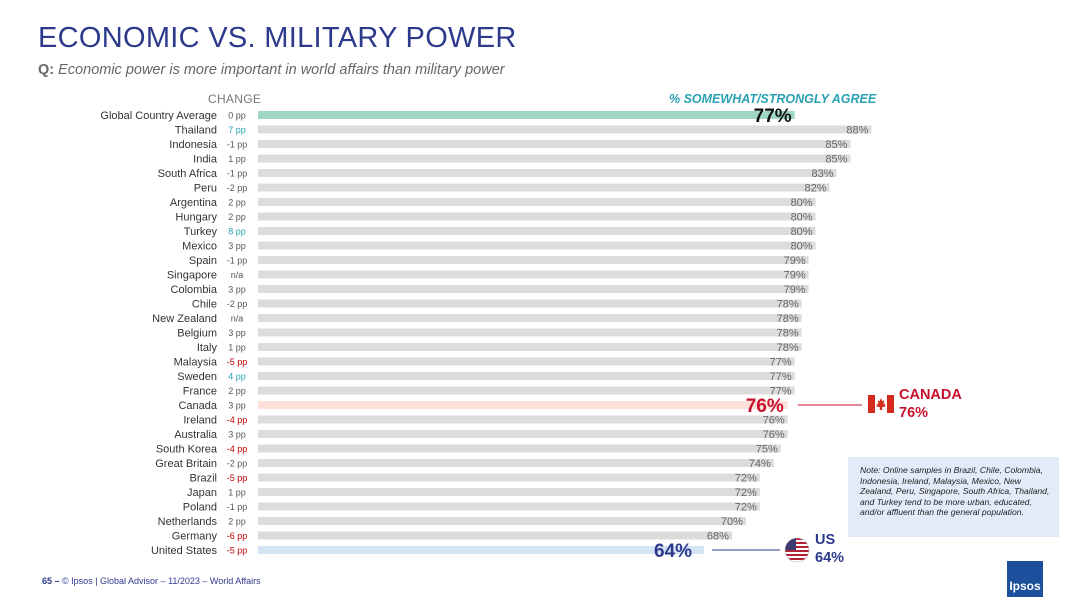  Describe the element at coordinates (235, 99) in the screenshot. I see `change-column-header: CHANGE` at that location.